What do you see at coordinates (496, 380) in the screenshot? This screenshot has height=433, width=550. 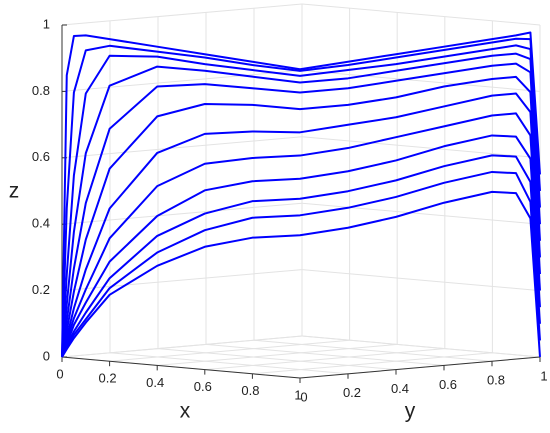 I see `y-tick-label: 0.8` at bounding box center [496, 380].